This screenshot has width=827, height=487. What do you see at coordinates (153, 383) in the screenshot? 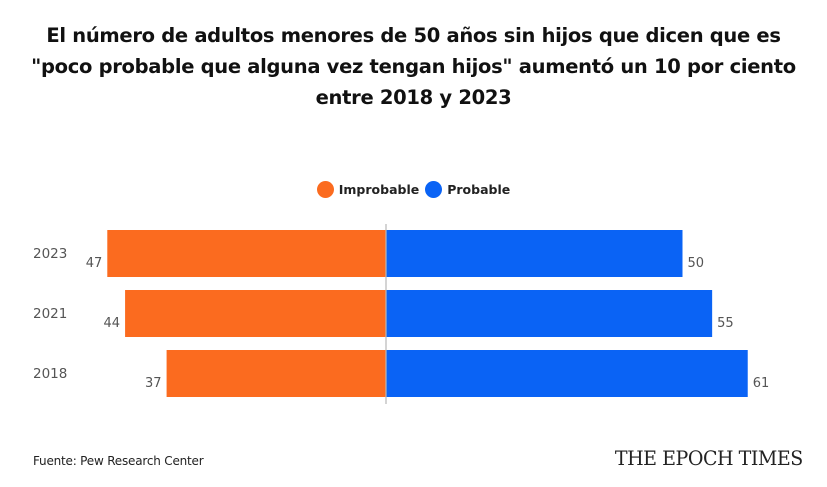
I see `data-label-improbable-2018: 37` at bounding box center [153, 383].